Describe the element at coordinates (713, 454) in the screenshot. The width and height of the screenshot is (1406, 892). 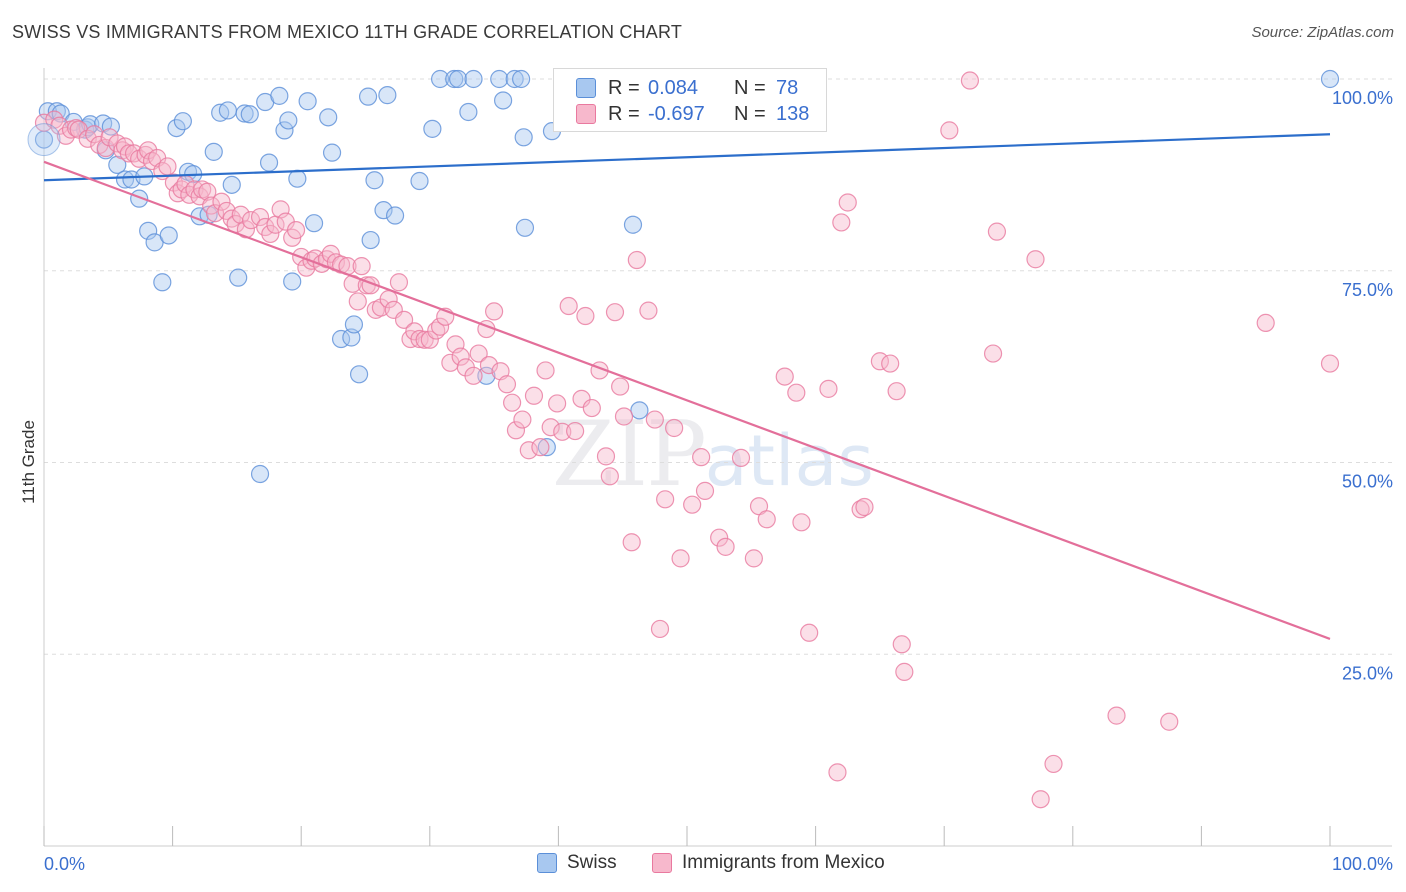
I see `watermark: ZIPatlas` at that location.